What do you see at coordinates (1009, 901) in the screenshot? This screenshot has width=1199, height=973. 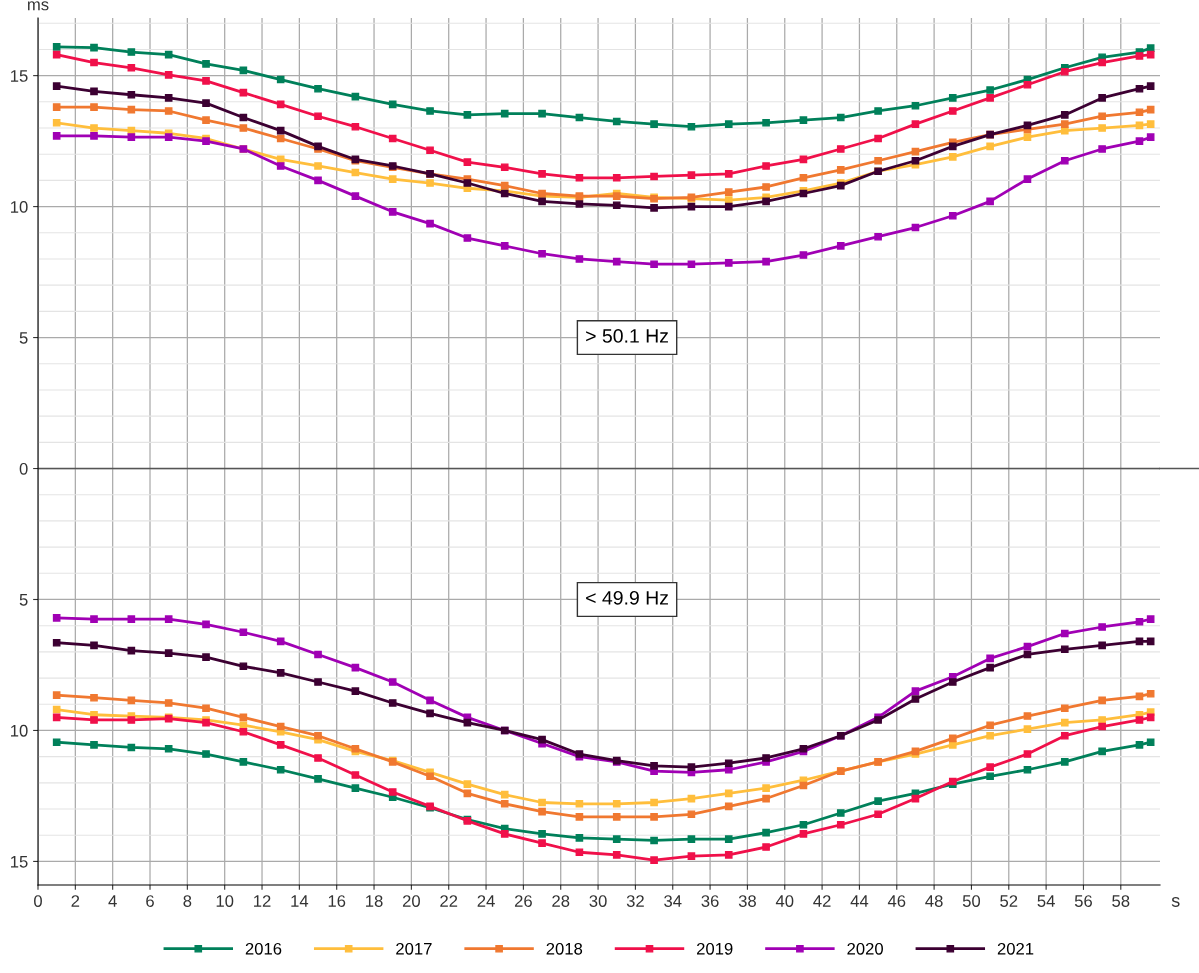 I see `x-tick-label: 52` at bounding box center [1009, 901].